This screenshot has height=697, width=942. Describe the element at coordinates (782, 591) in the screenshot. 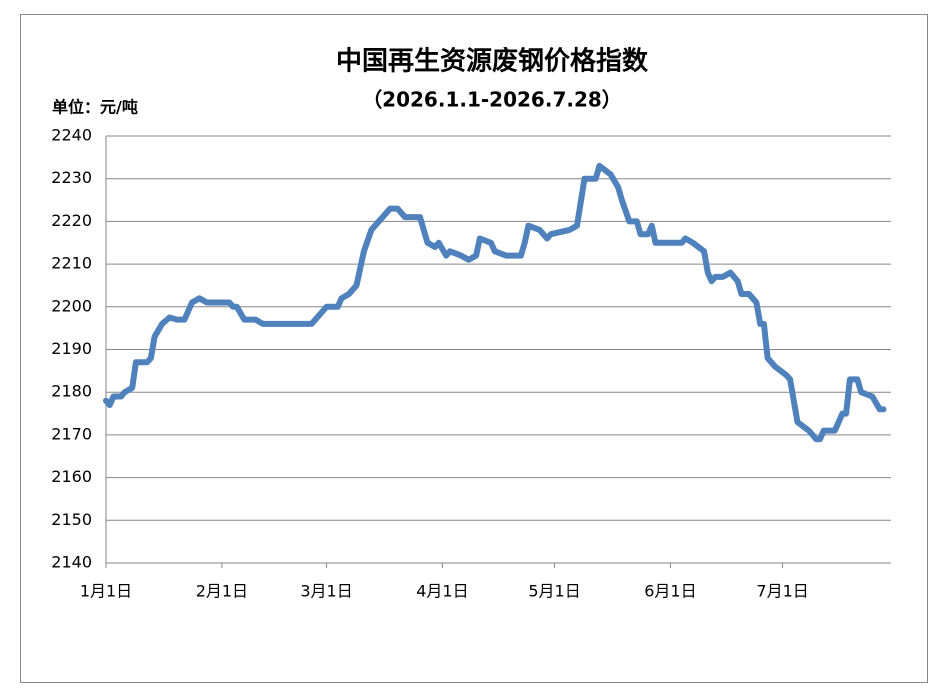

I see `x-tick-label: 7月1日` at that location.